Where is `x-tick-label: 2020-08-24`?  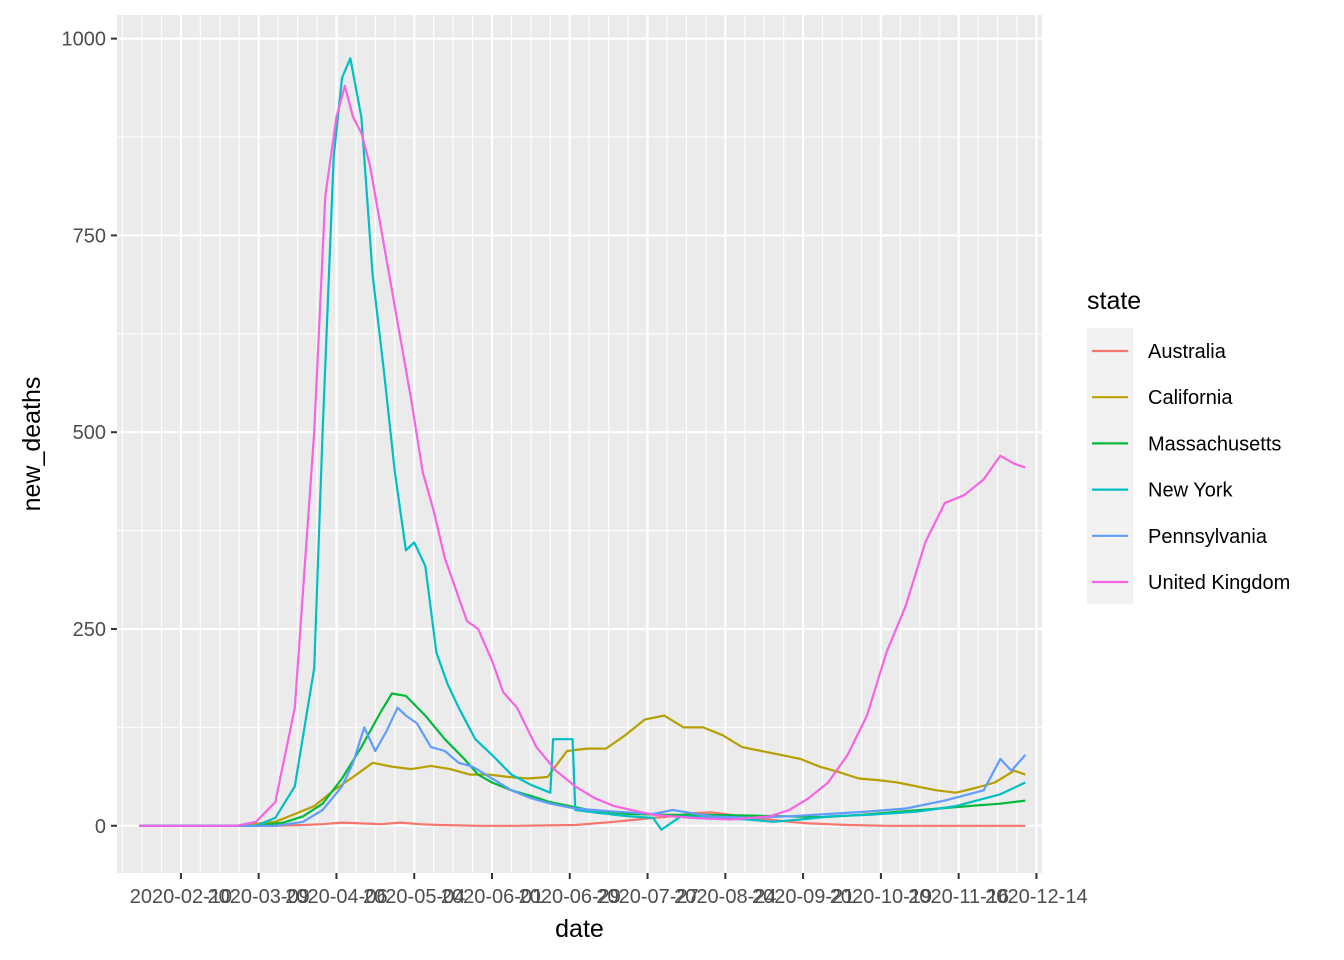
x-tick-label: 2020-08-24 is located at coordinates (725, 897).